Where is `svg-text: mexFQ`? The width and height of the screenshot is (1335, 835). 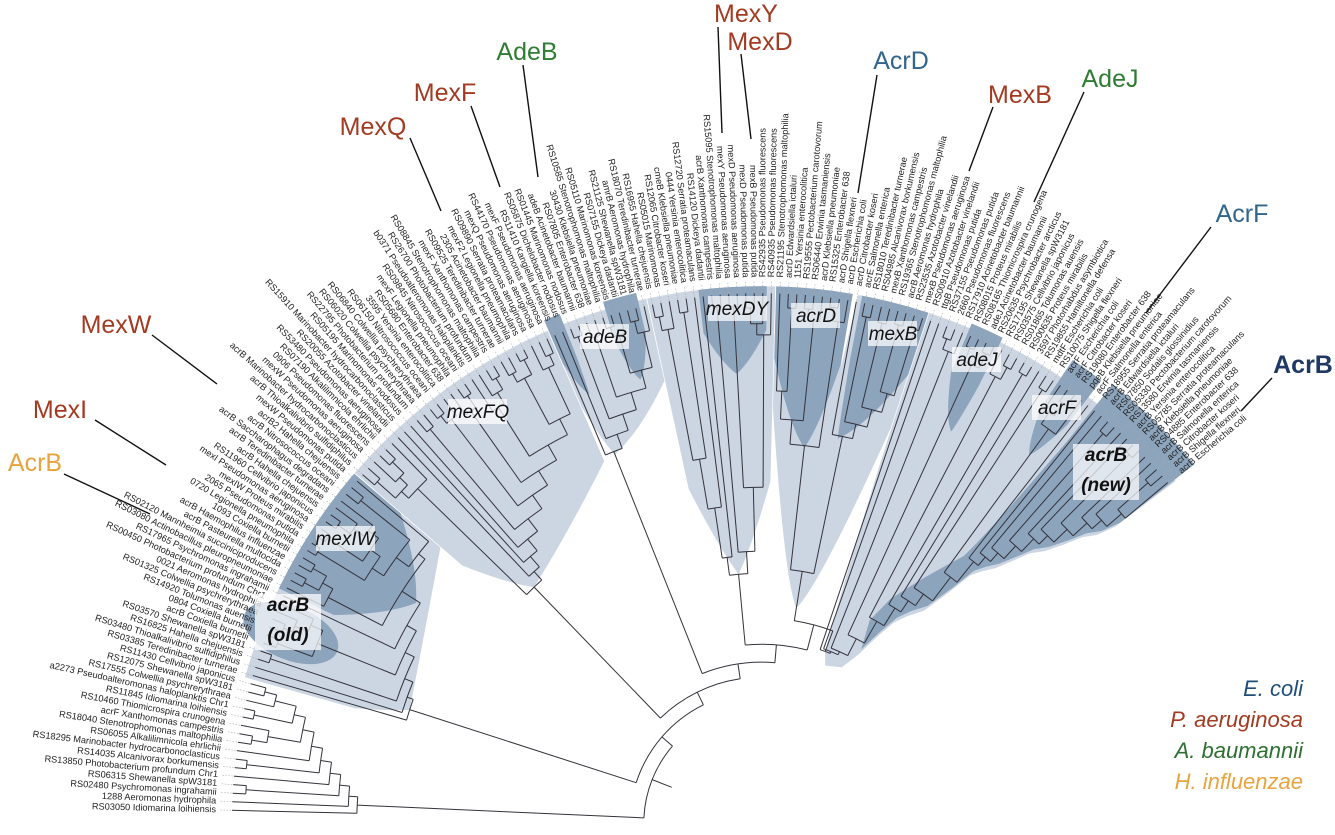 svg-text: mexFQ is located at coordinates (478, 412).